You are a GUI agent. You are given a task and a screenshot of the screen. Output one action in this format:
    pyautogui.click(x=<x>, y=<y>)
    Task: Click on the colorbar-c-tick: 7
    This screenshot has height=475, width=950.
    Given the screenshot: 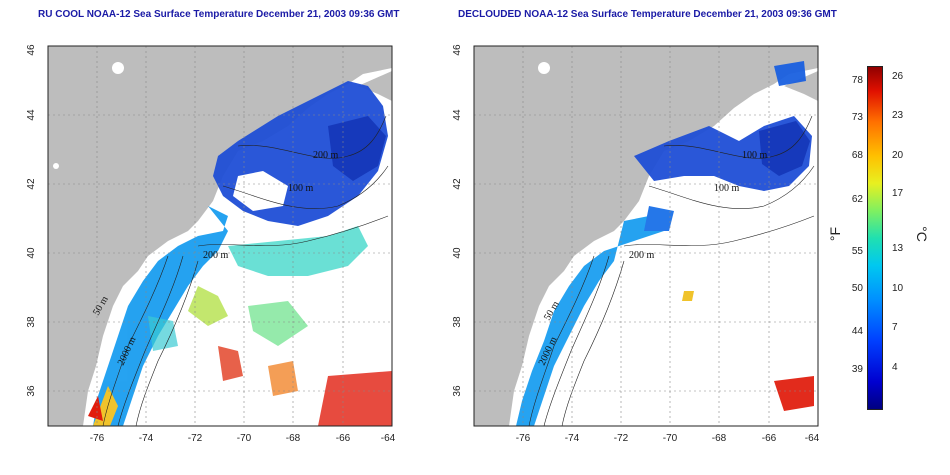 What is the action you would take?
    pyautogui.click(x=895, y=327)
    